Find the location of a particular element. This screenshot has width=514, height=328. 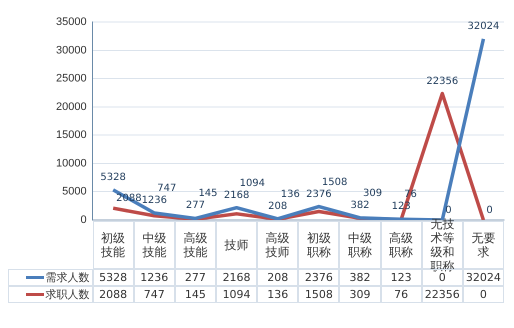

annotation: 1508 is located at coordinates (335, 182).